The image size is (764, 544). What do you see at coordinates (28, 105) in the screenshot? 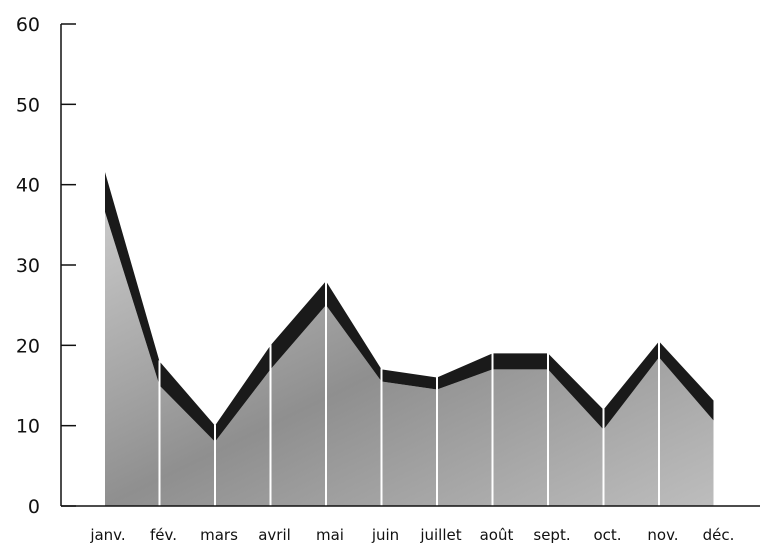
I see `y-tick-label: 50` at bounding box center [28, 105].